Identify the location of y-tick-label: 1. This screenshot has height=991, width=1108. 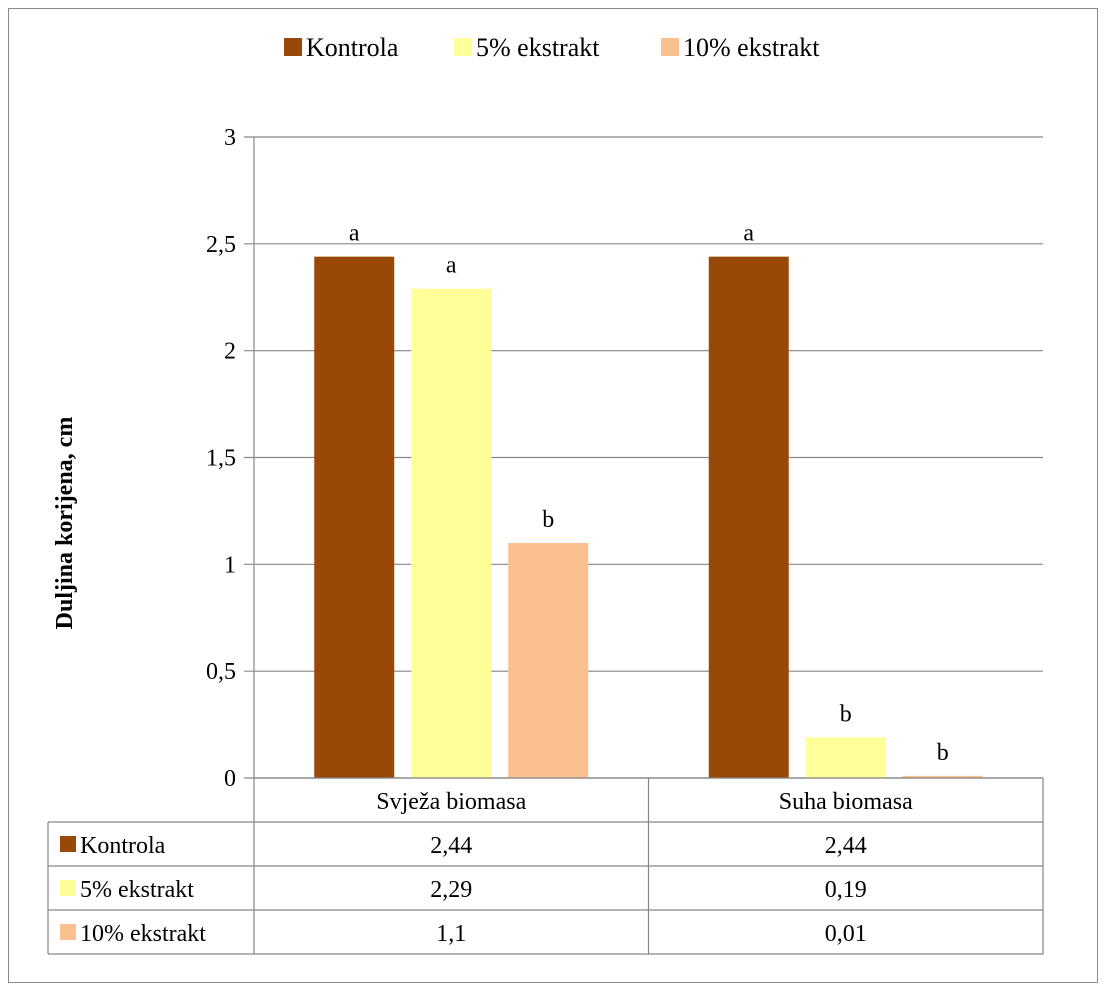
(230, 565).